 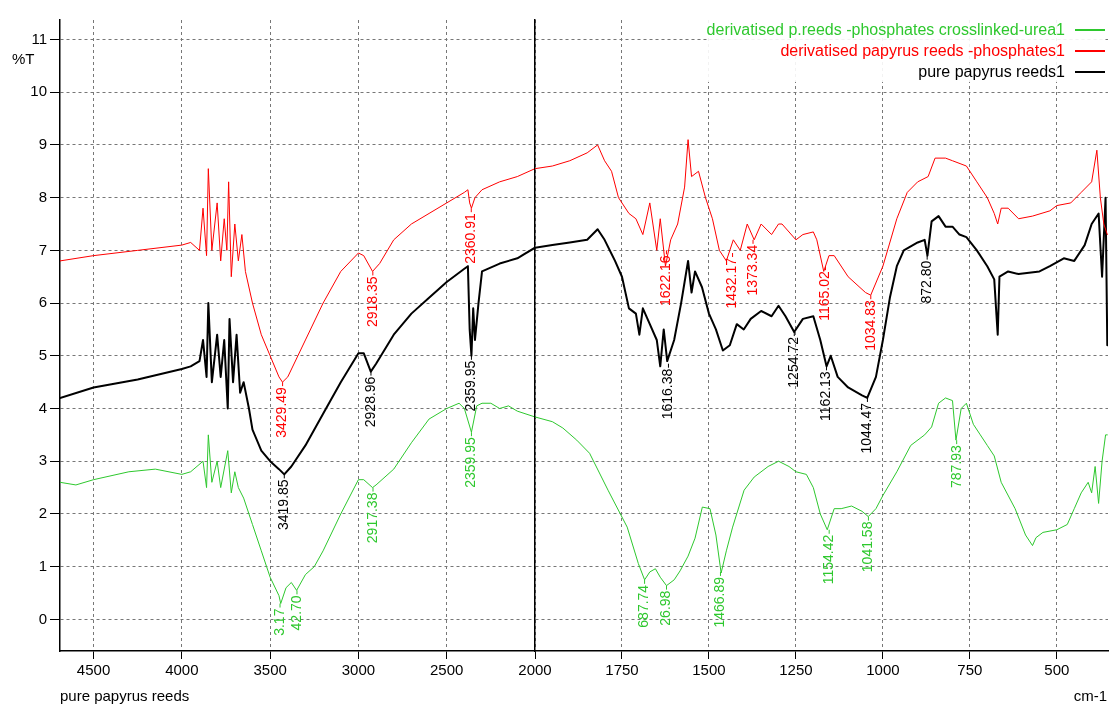 What do you see at coordinates (709, 670) in the screenshot?
I see `x-tick-label: 1500` at bounding box center [709, 670].